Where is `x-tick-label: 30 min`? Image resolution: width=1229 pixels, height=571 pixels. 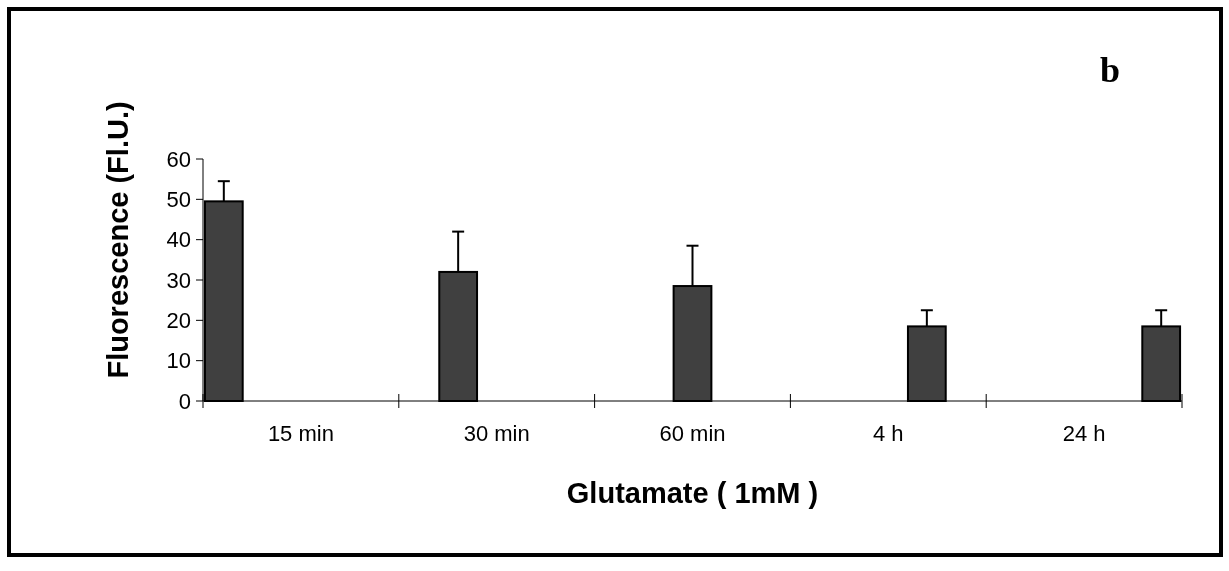
x-tick-label: 30 min is located at coordinates (496, 433).